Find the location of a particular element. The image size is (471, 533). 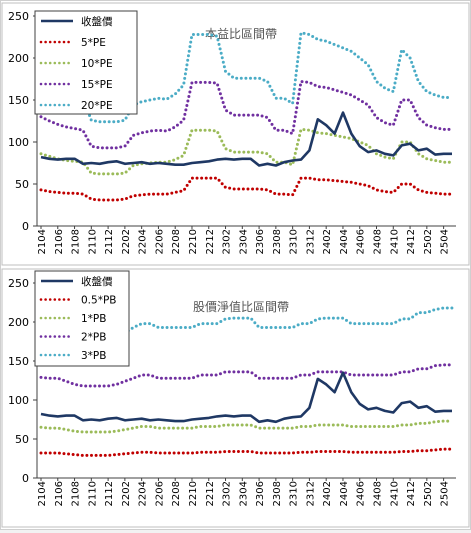

legend-label: 1*PB is located at coordinates (93, 319).